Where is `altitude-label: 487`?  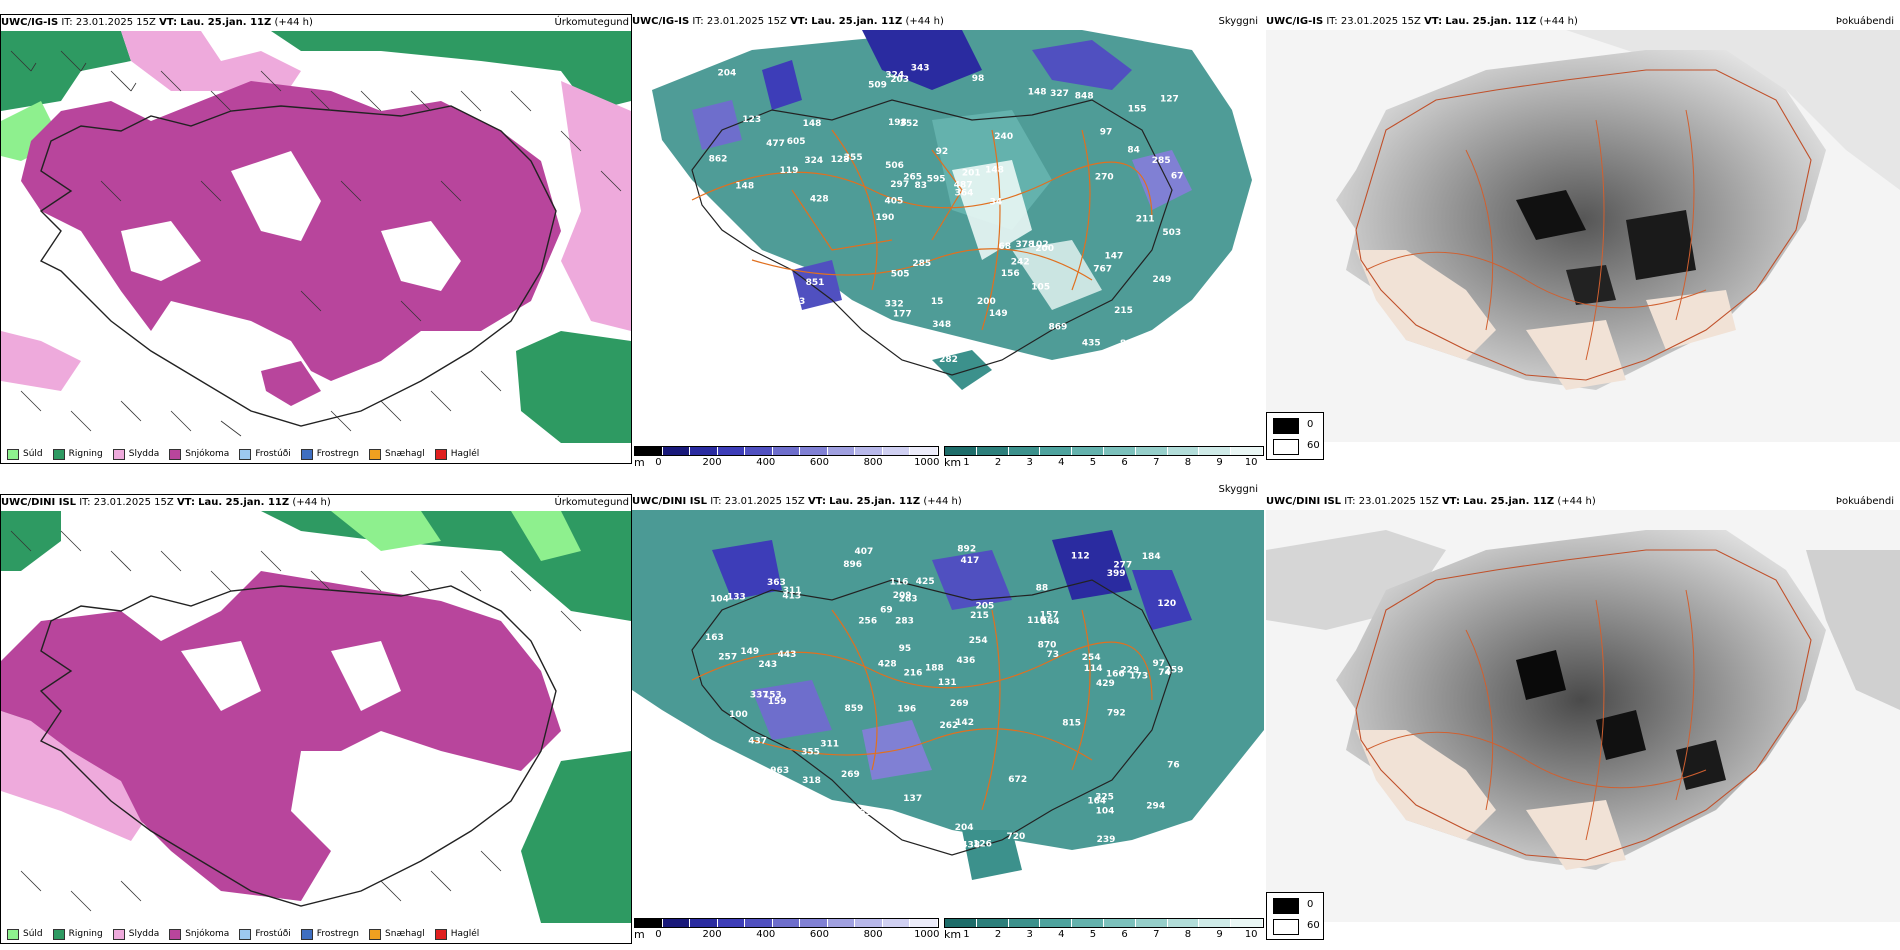
altitude-label: 487 is located at coordinates (963, 185).